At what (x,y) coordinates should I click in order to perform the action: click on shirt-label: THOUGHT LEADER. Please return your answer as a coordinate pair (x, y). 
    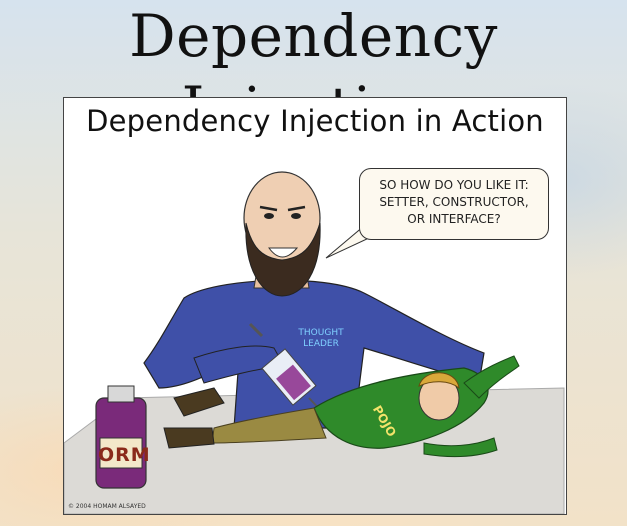
    Looking at the image, I should click on (321, 339).